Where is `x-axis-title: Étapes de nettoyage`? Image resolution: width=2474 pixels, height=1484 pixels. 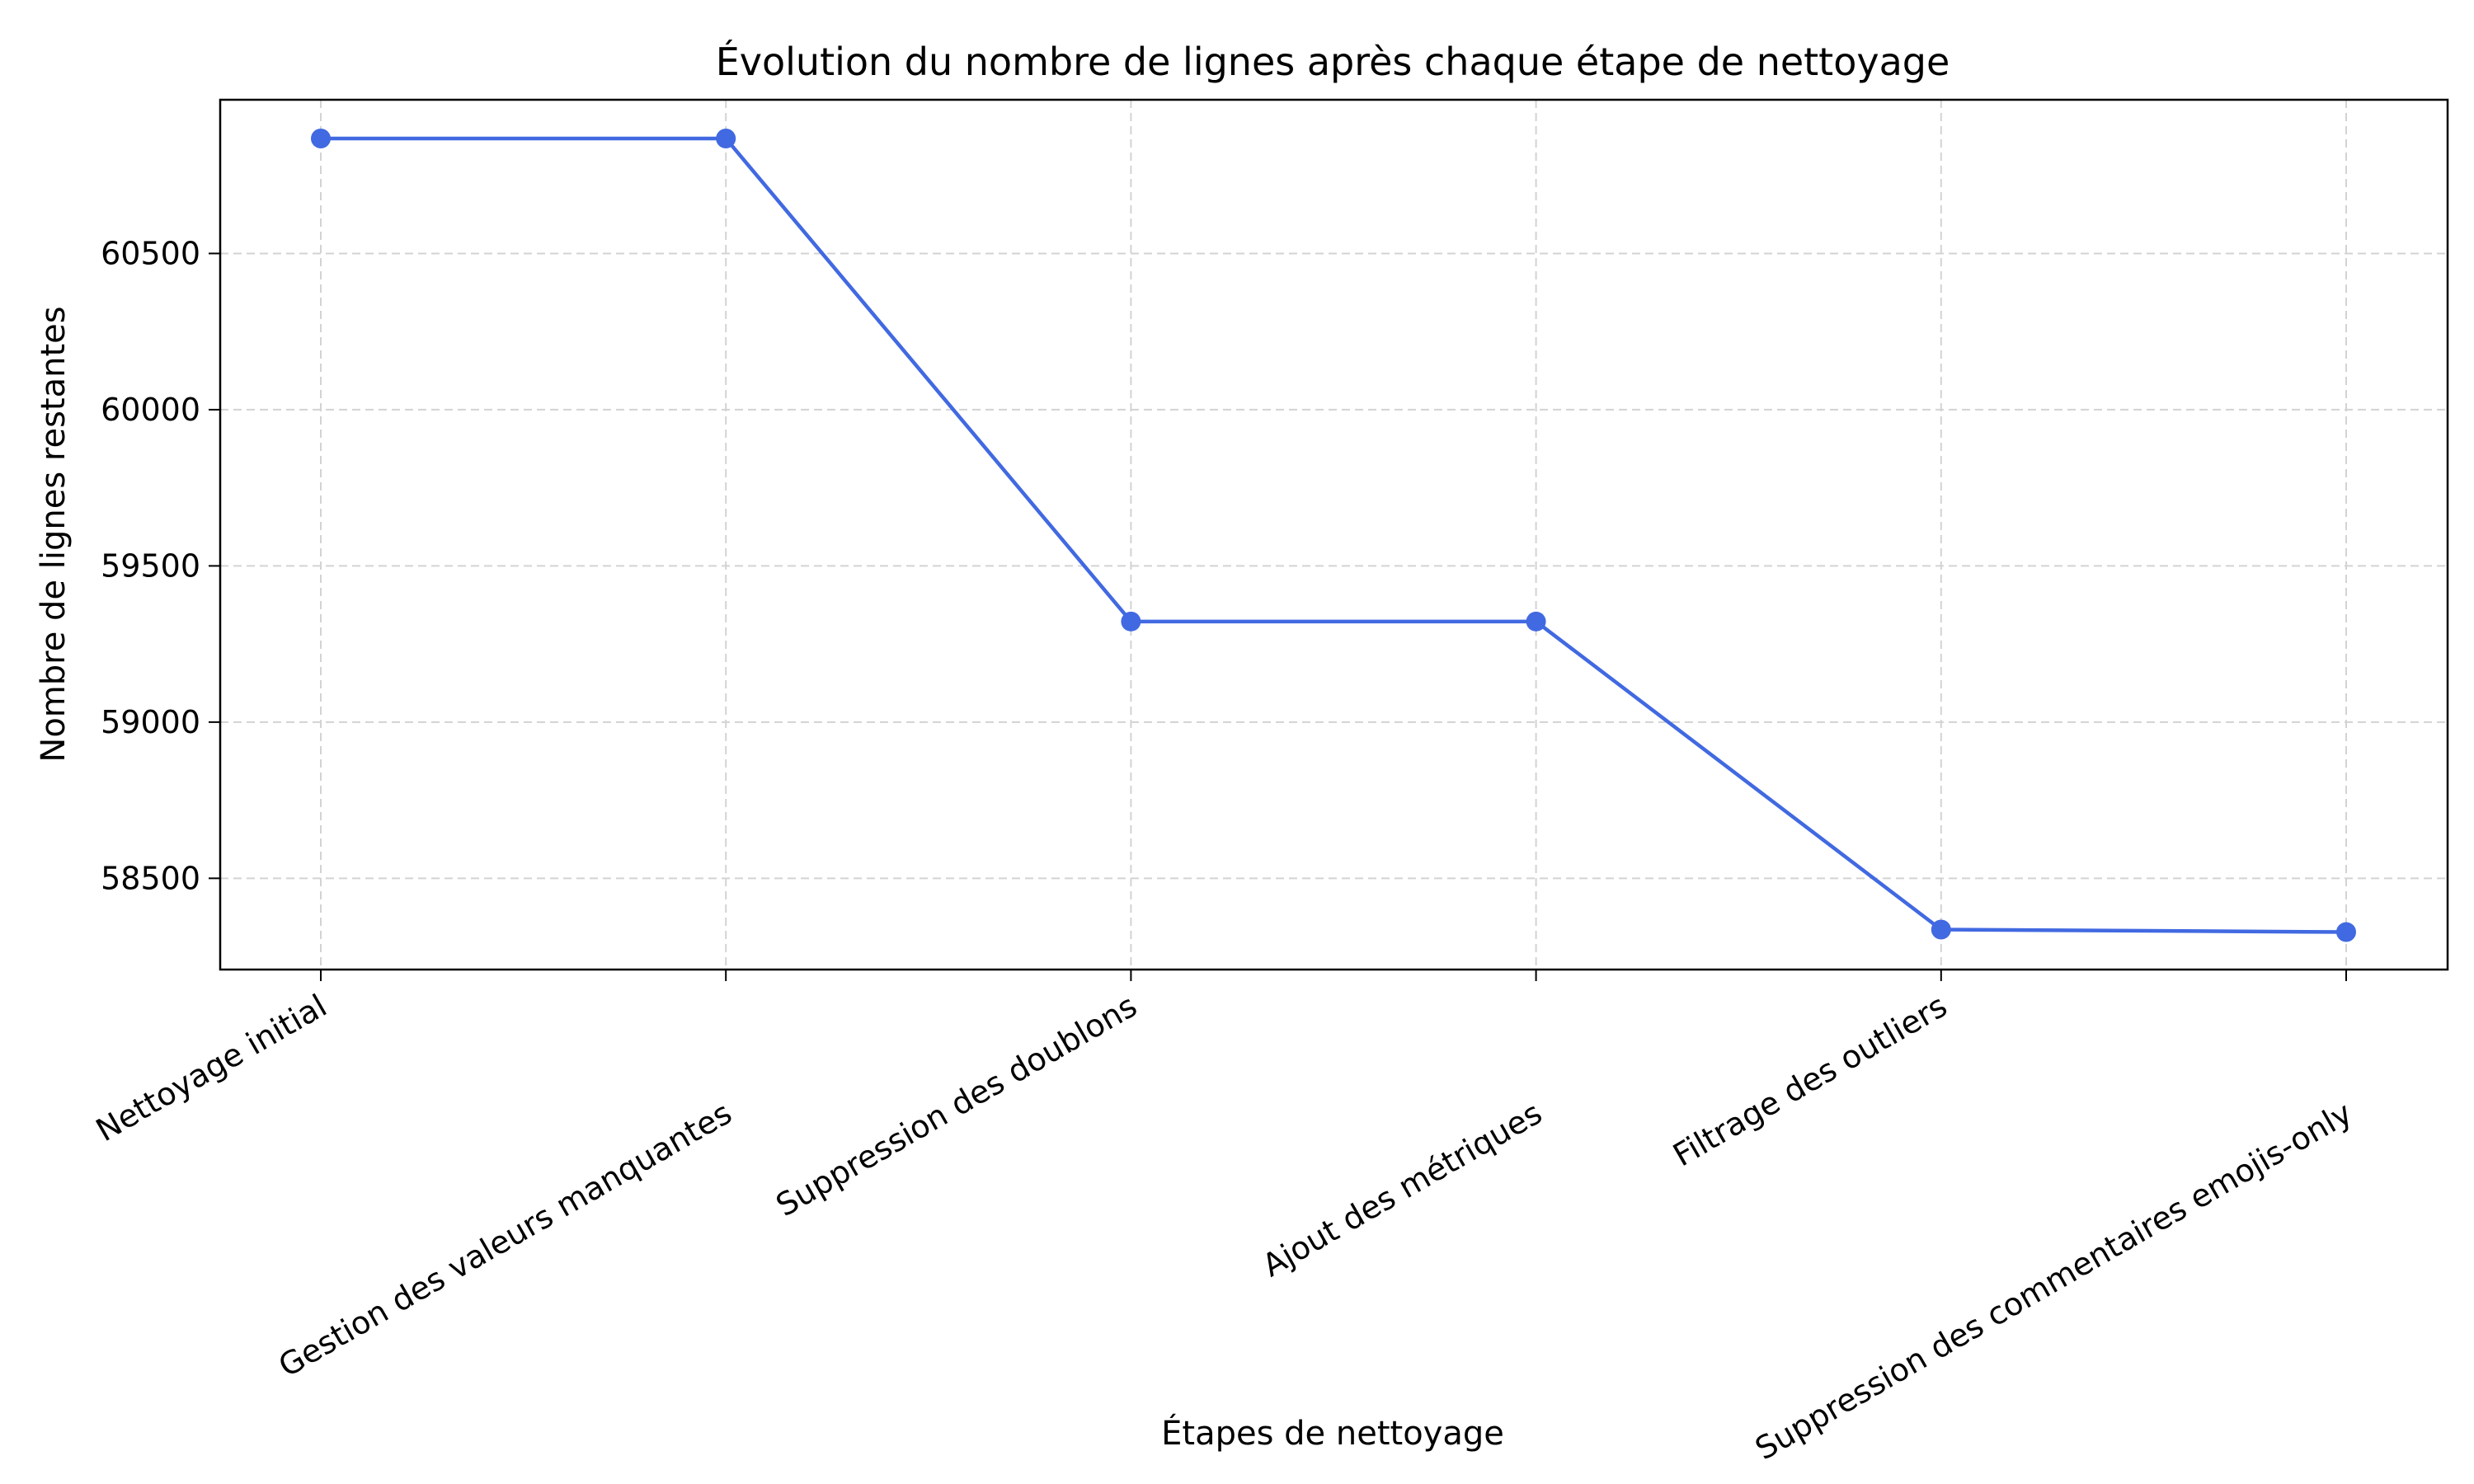
x-axis-title: Étapes de nettoyage is located at coordinates (1332, 1433).